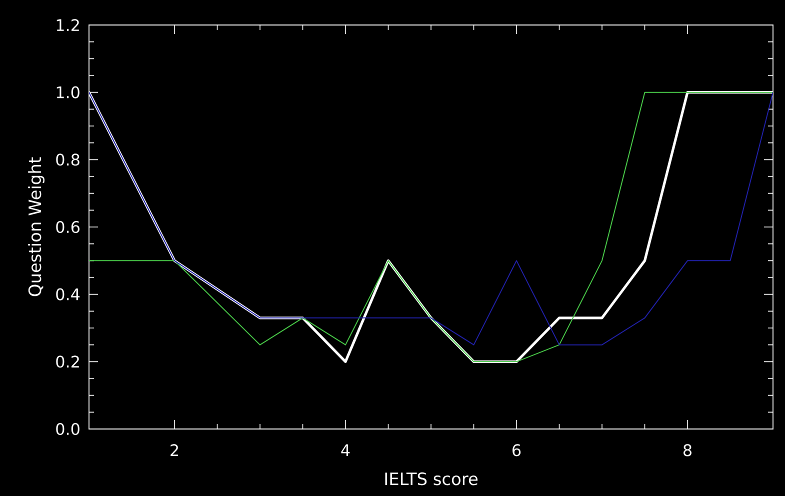 The height and width of the screenshot is (496, 785). I want to click on x-tick-label: 2, so click(174, 450).